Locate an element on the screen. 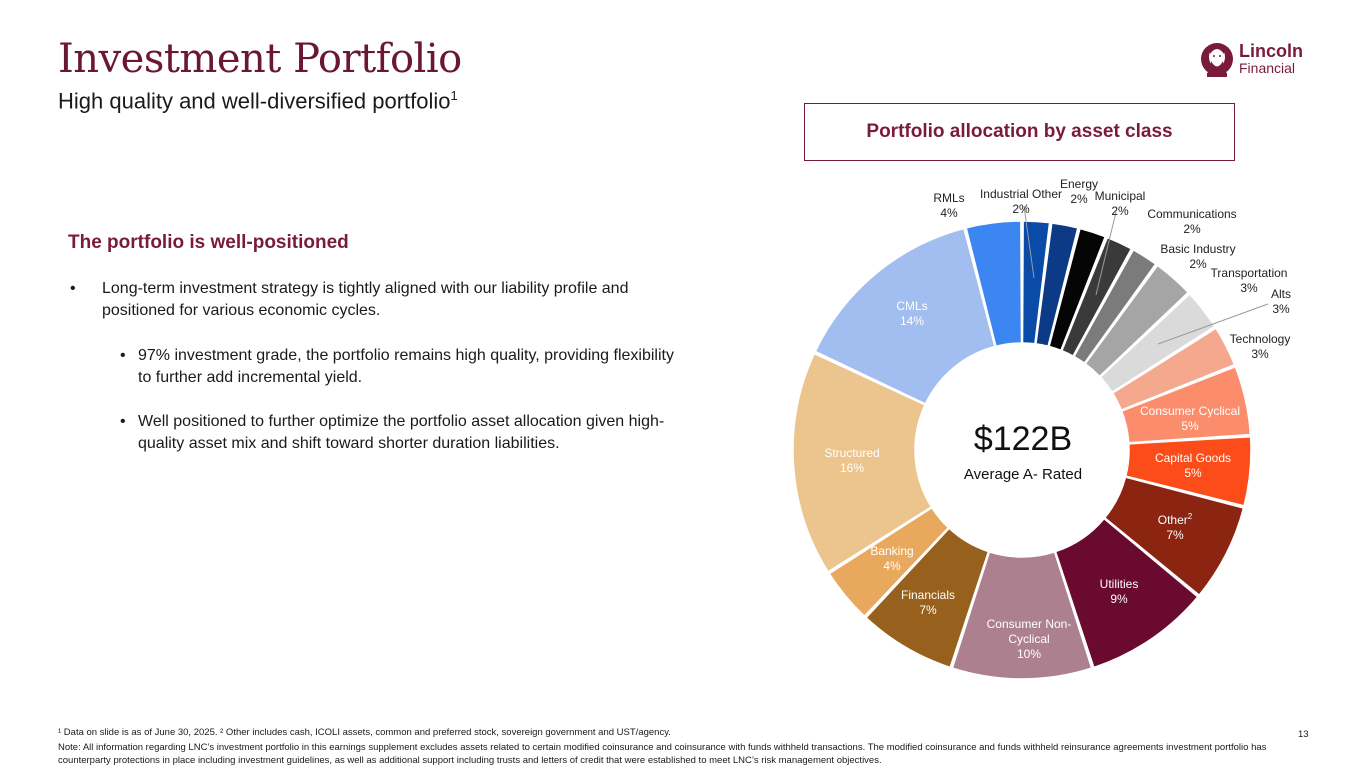 The width and height of the screenshot is (1365, 768). slice-label-structured: Structured 16% is located at coordinates (851, 460).